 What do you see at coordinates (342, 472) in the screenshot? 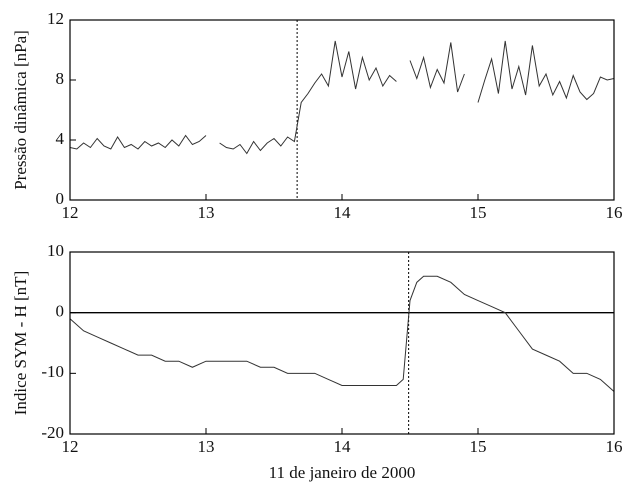
I see `x-axis-label: 11 de janeiro de 2000` at bounding box center [342, 472].